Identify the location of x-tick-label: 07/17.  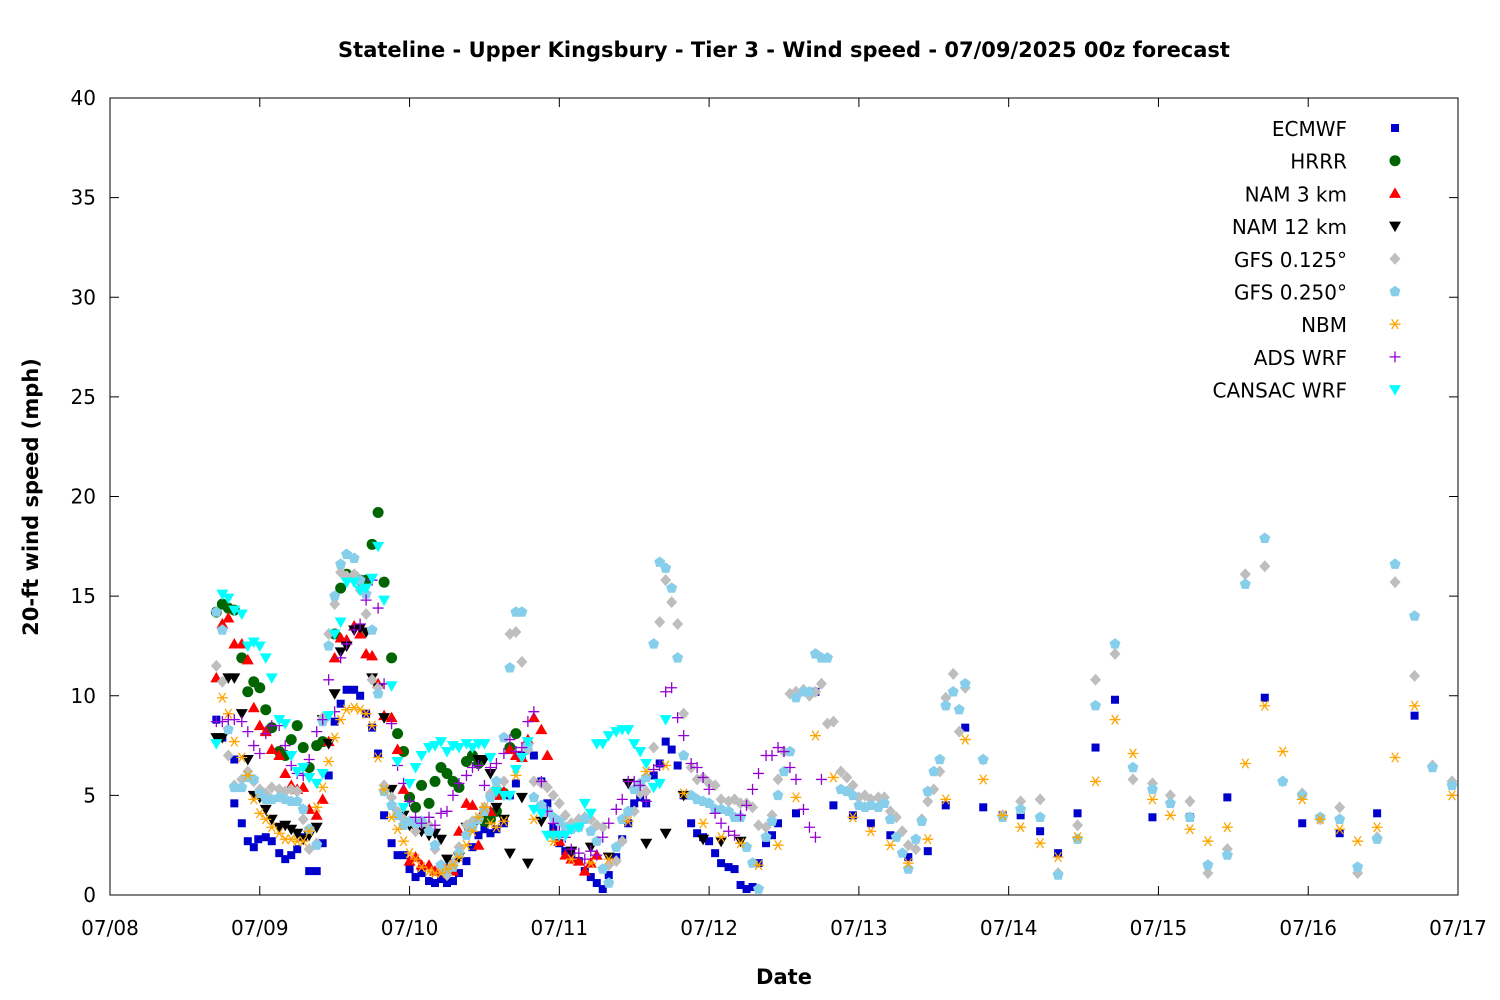
(1458, 928).